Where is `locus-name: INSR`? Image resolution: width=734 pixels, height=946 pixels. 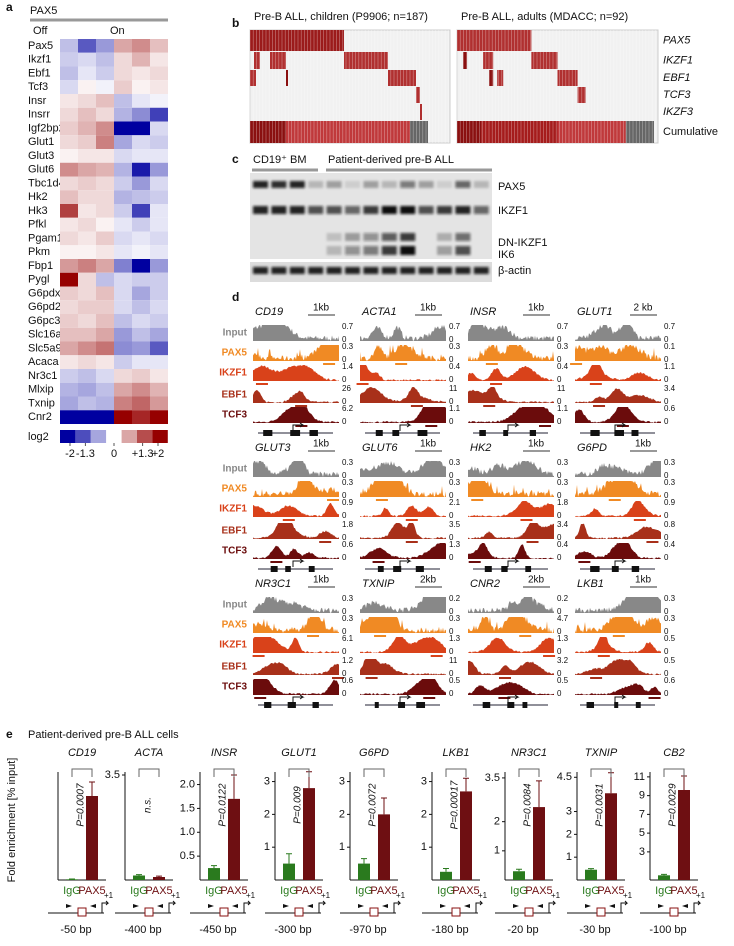 locus-name: INSR is located at coordinates (483, 312).